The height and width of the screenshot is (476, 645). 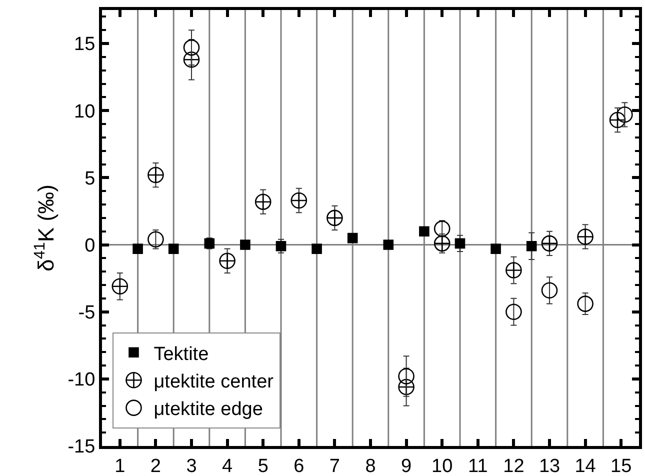 What do you see at coordinates (513, 466) in the screenshot?
I see `x-tick-label: 12` at bounding box center [513, 466].